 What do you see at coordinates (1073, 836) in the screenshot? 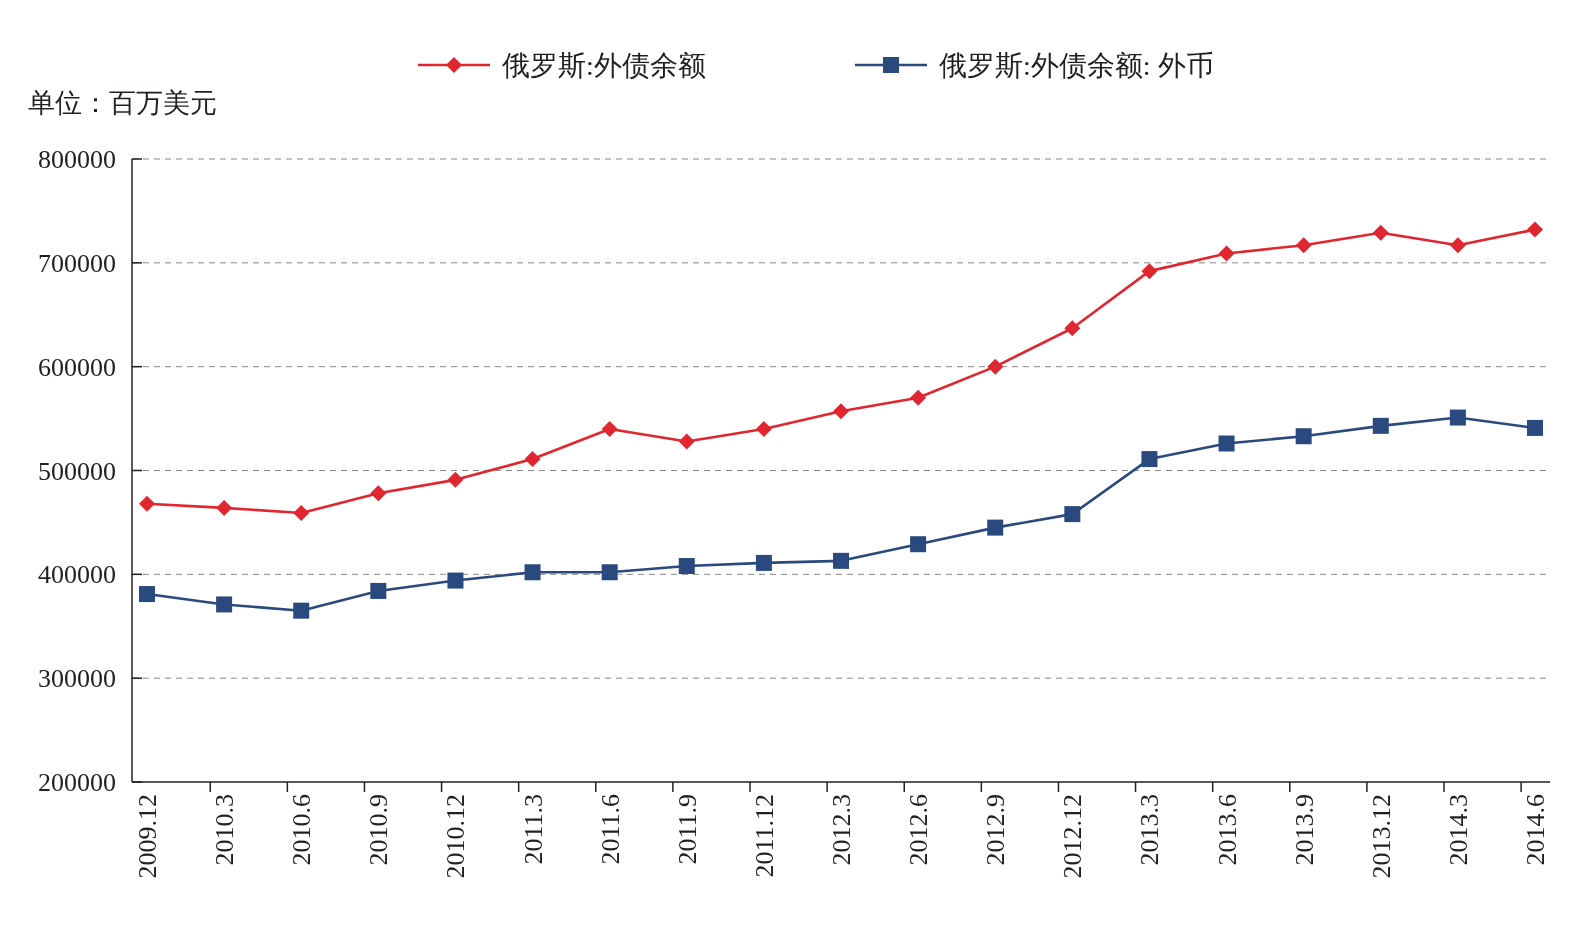
I see `x-tick-label: 2012.12` at bounding box center [1073, 836].